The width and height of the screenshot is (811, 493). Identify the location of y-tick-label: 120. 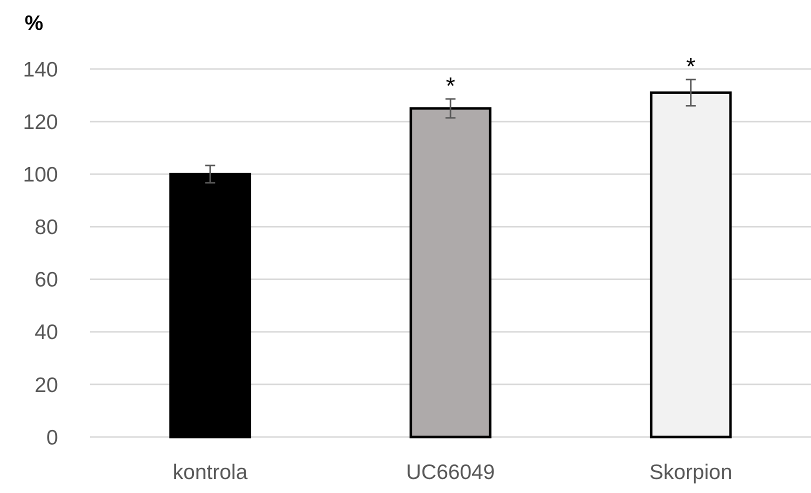
(40, 122).